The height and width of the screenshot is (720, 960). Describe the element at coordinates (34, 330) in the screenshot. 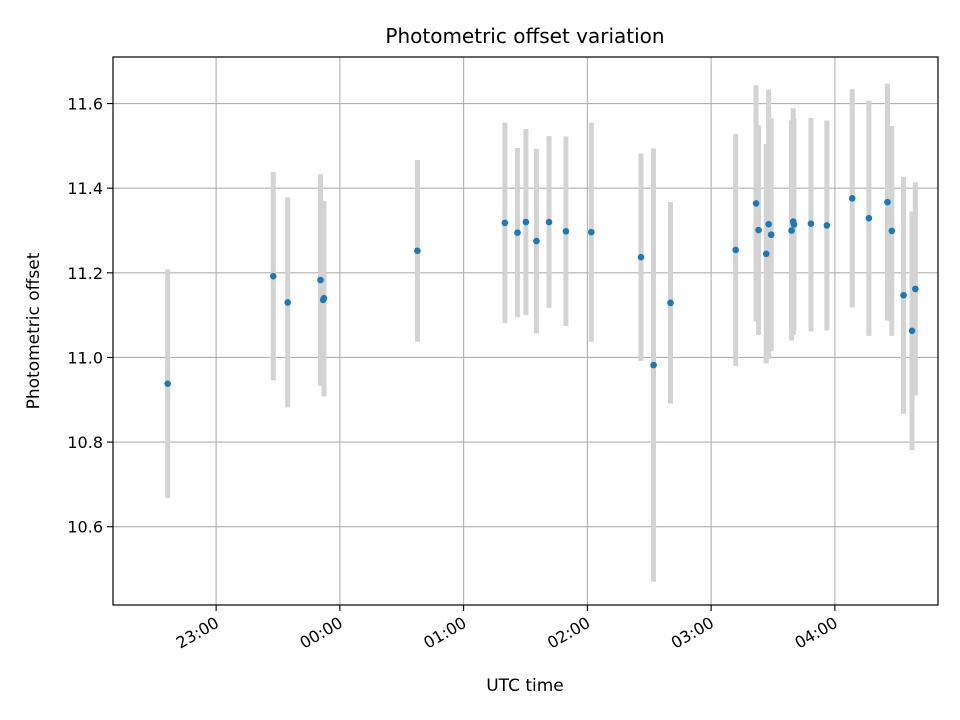

I see `y-axis-label: Photometric offset` at that location.